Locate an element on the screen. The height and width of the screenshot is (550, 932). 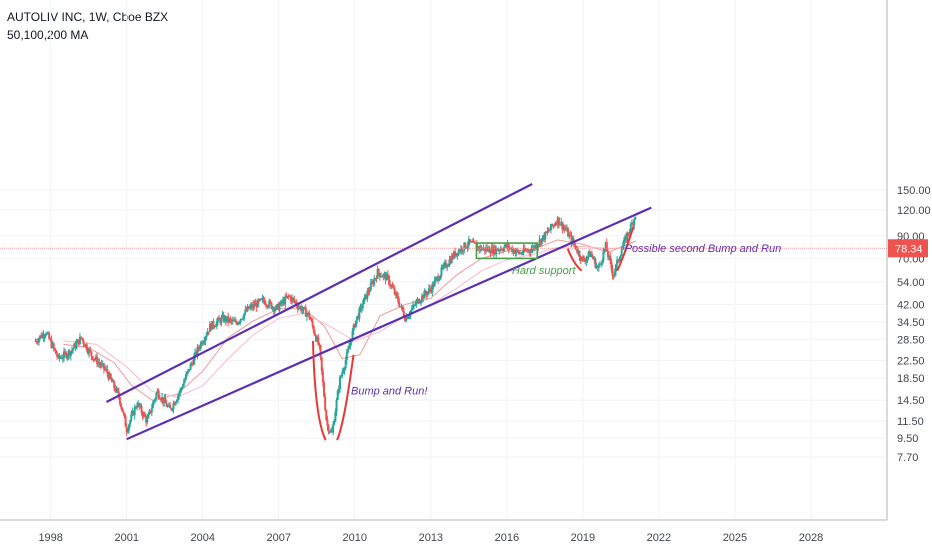
price-tick-label: 28.50 is located at coordinates (911, 340).